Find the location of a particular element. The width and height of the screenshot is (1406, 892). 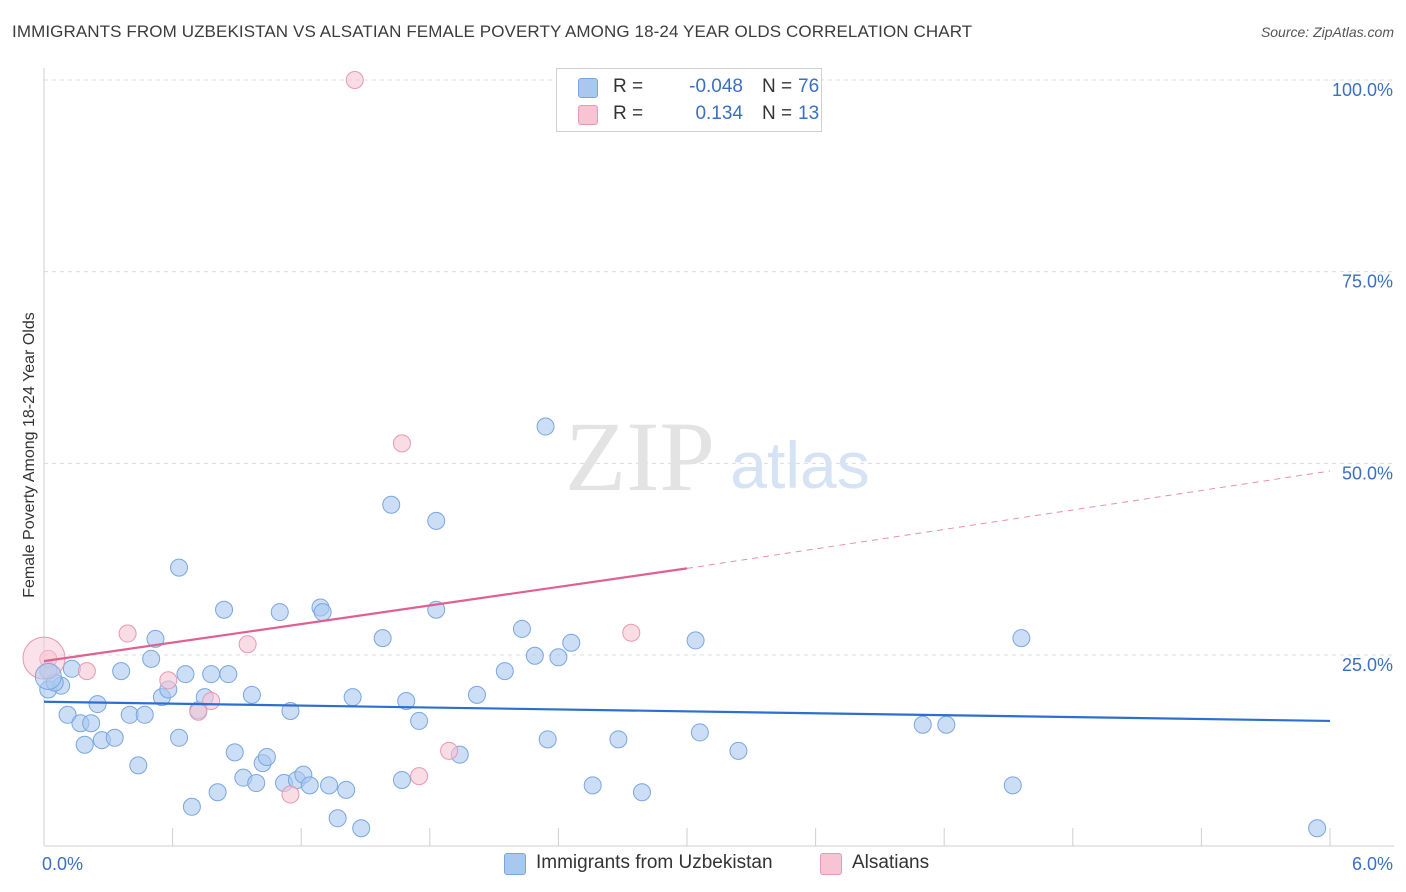

uzbekistan-point-large is located at coordinates (48, 676).